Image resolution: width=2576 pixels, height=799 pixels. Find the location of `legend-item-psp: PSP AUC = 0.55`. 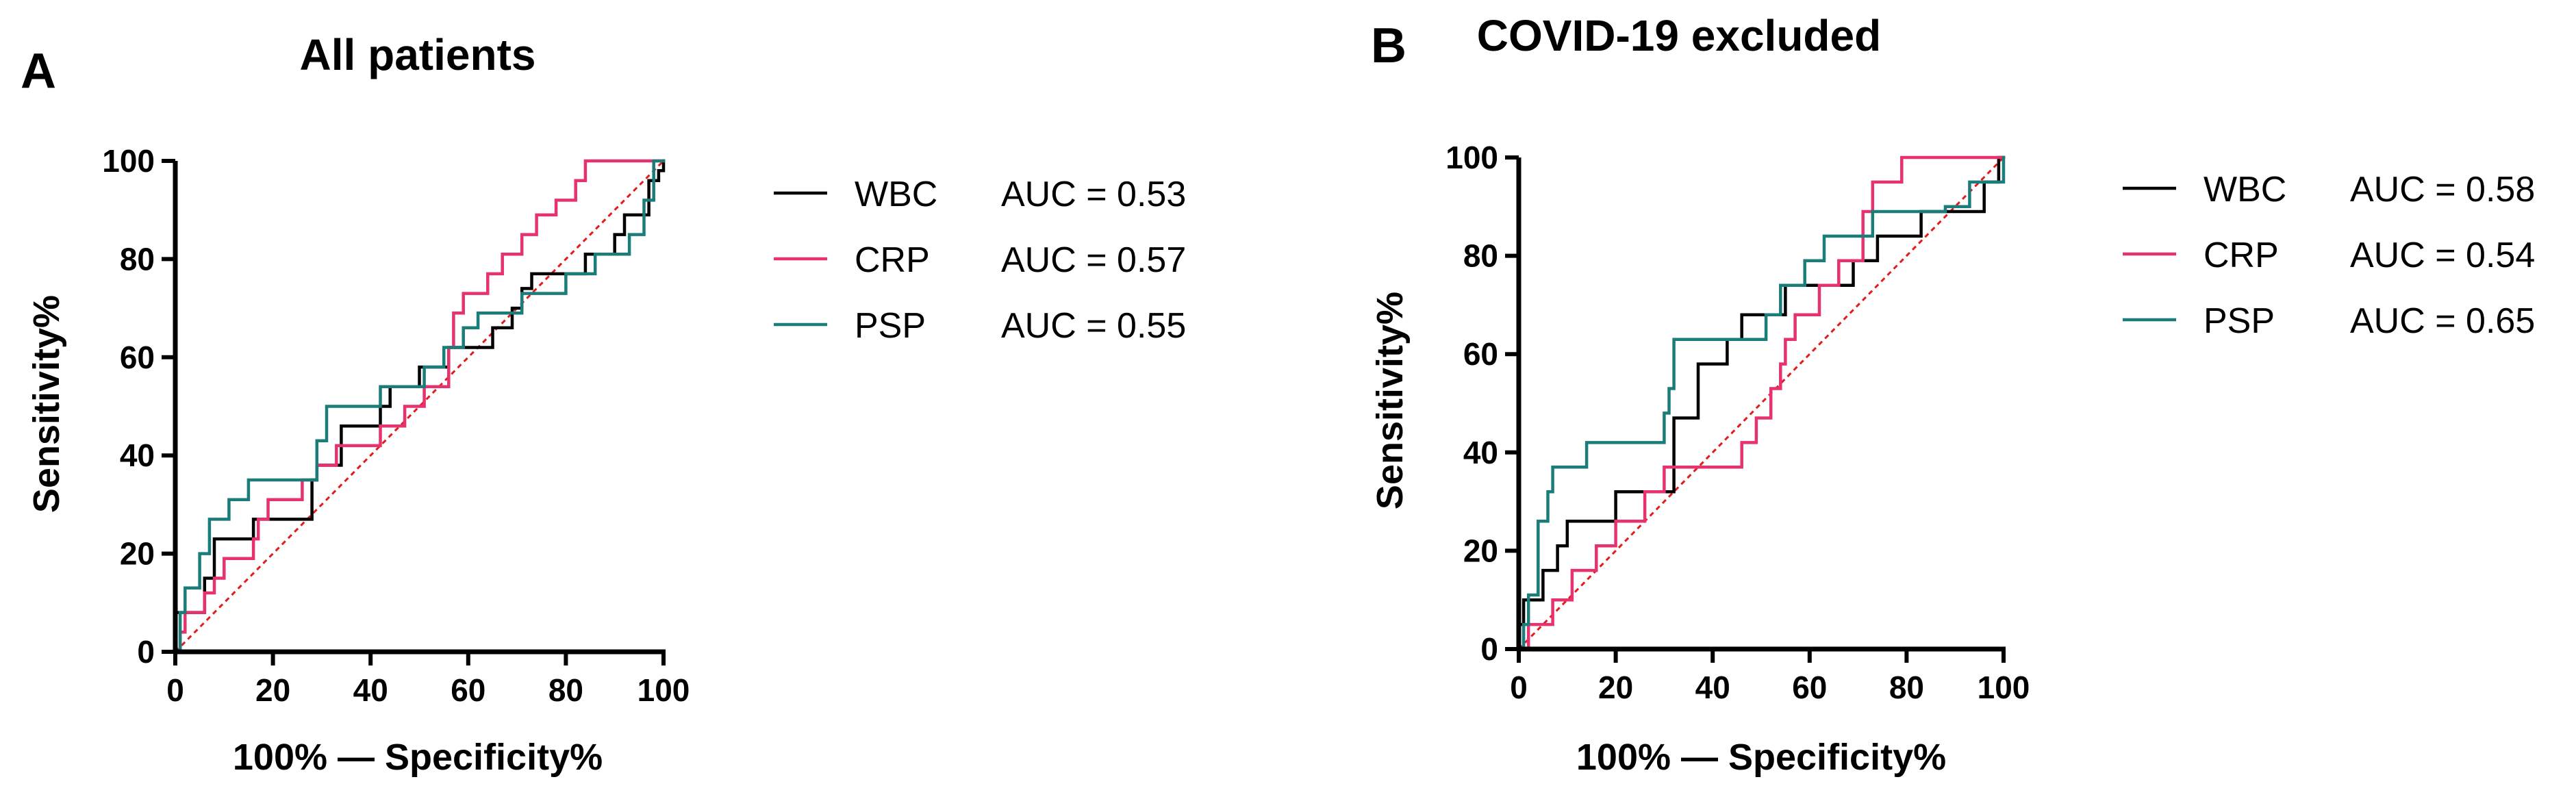

legend-item-psp: PSP AUC = 0.55 is located at coordinates (980, 326).